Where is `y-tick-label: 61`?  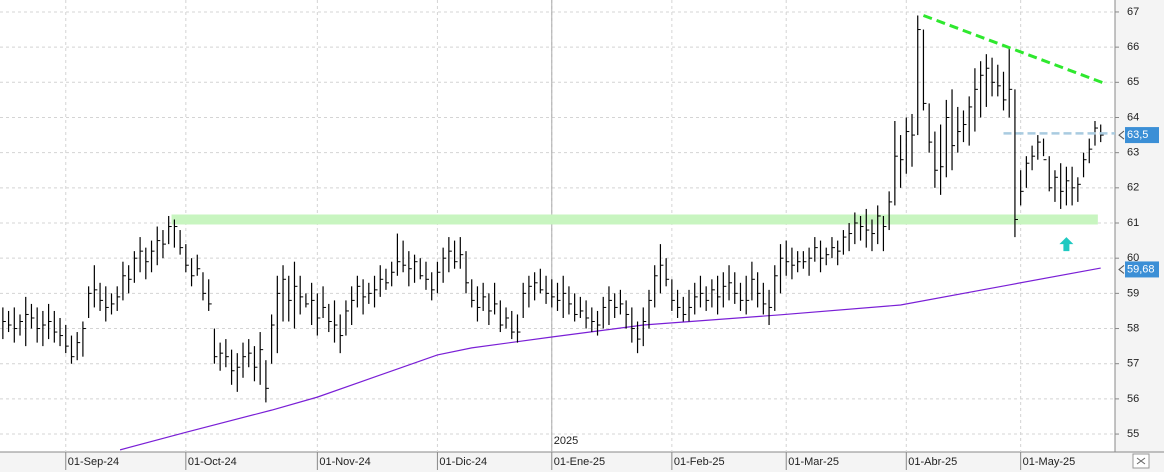
y-tick-label: 61 is located at coordinates (1133, 223).